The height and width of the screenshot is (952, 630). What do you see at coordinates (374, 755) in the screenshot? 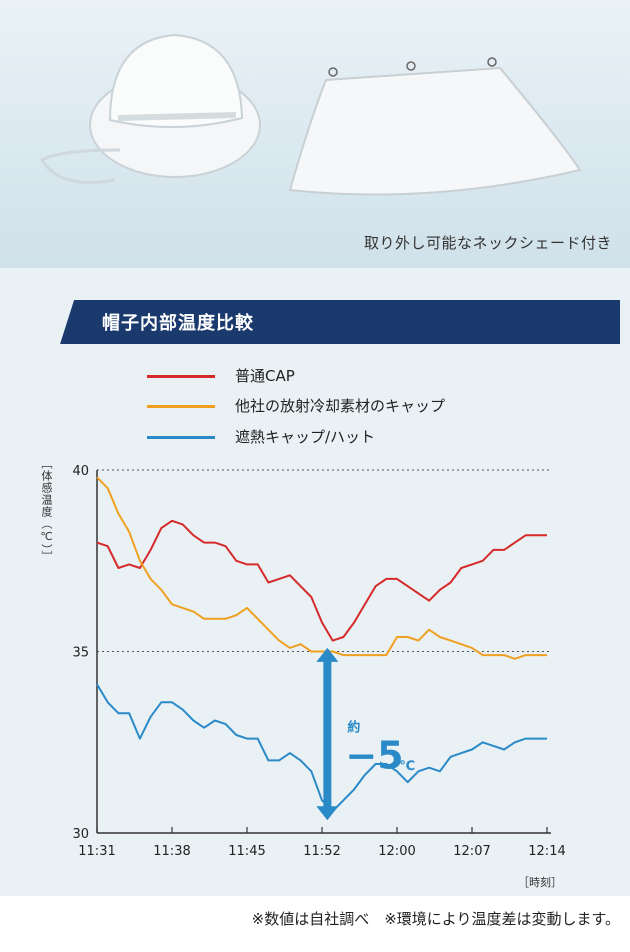
I see `annotation-value: −5` at bounding box center [374, 755].